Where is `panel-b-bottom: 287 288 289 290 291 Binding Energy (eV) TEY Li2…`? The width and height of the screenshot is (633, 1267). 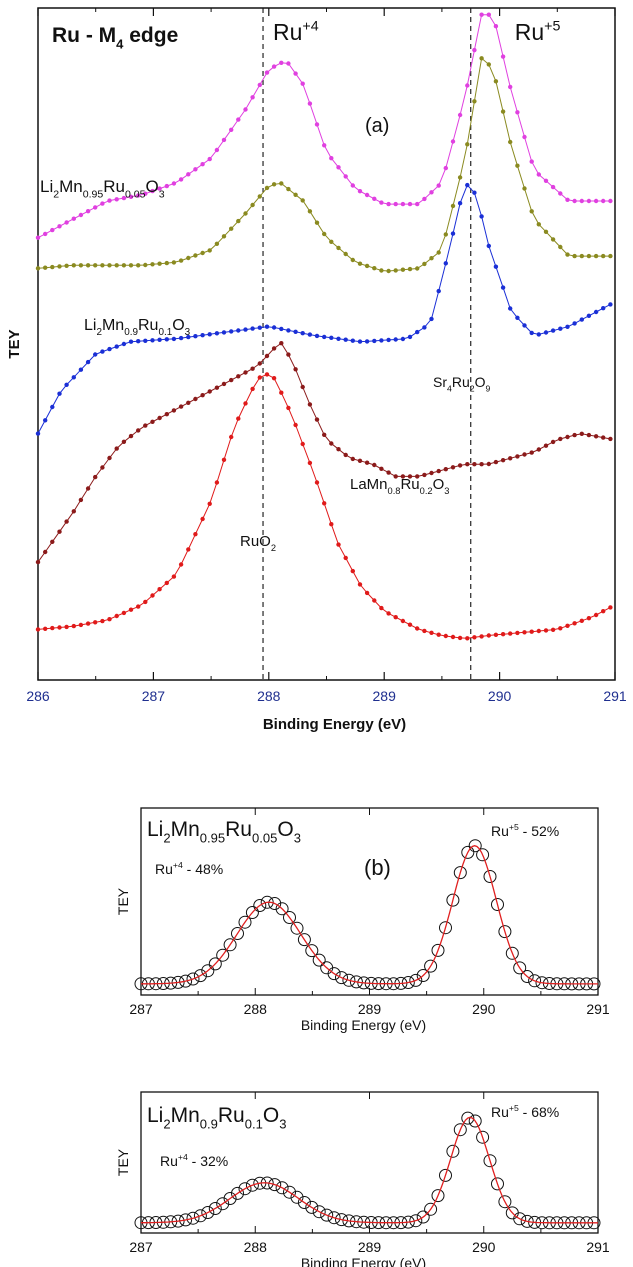
panel-b-bottom: 287 288 289 290 291 Binding Energy (eV) TEY Li2… is located at coordinates (362, 1179).